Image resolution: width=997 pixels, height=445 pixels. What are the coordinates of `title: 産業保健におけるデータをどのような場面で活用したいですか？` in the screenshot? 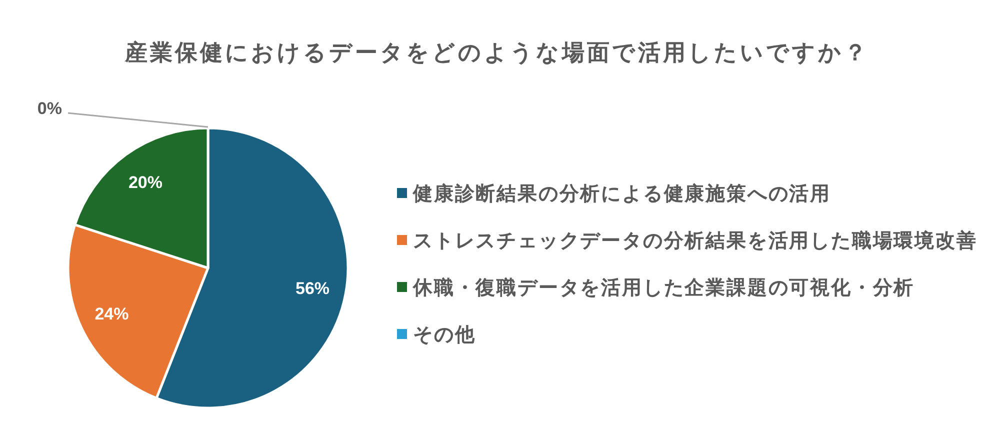 It's located at (497, 52).